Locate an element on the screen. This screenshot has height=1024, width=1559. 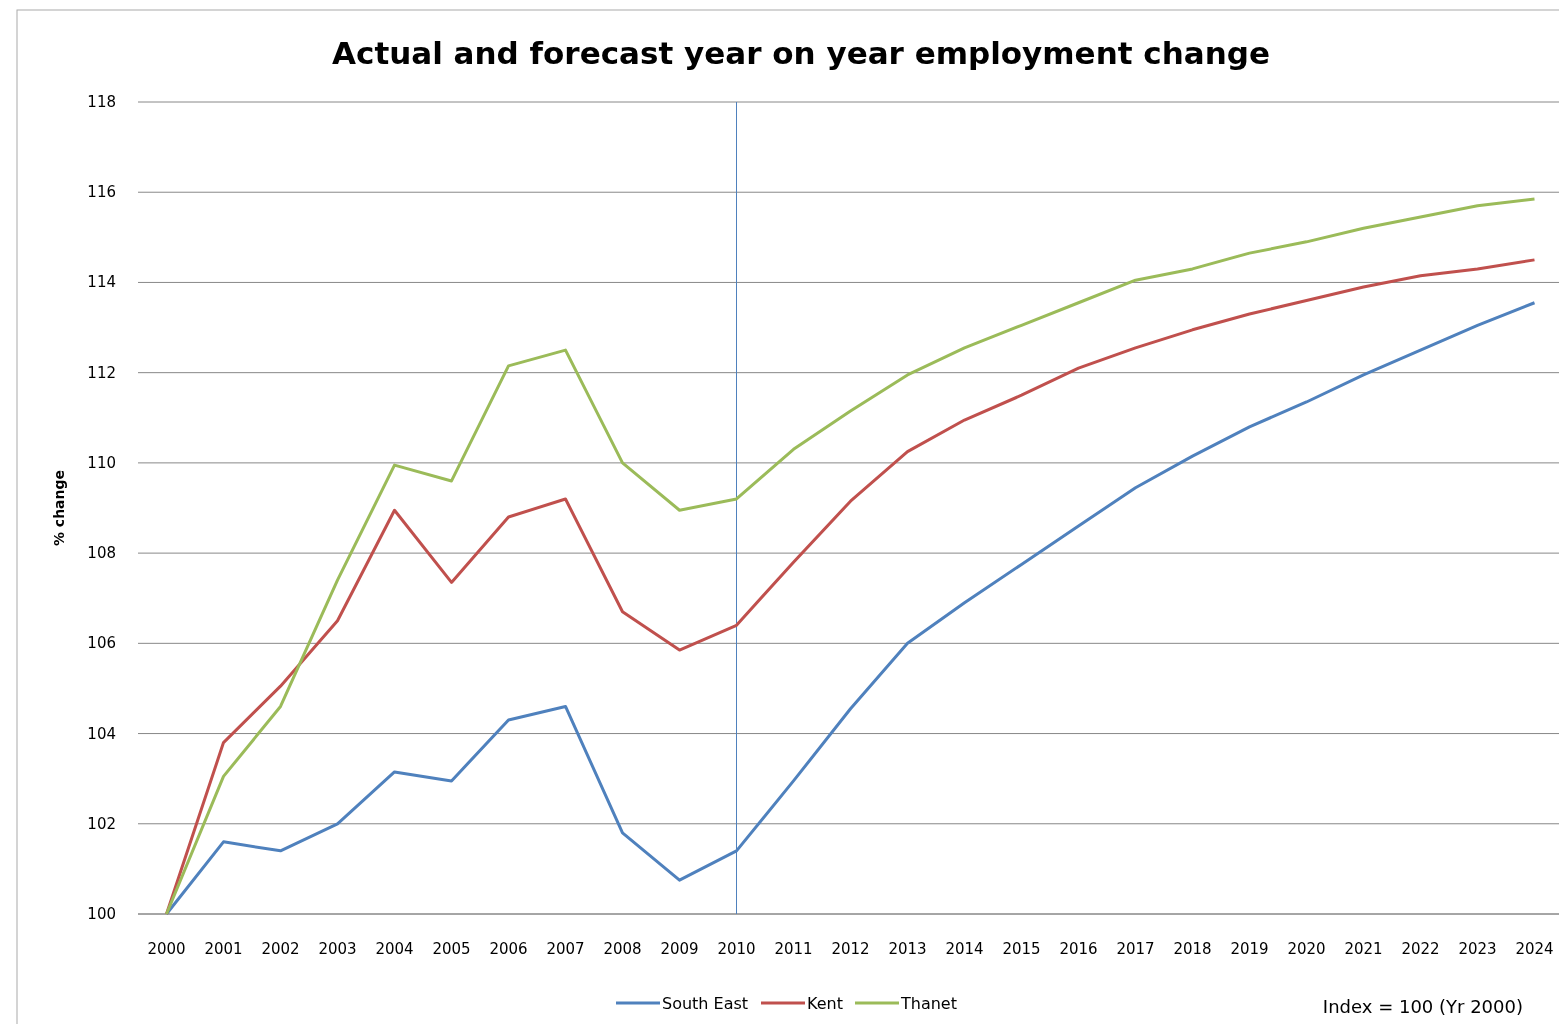
x-tick-label: 2002 is located at coordinates (280, 949).